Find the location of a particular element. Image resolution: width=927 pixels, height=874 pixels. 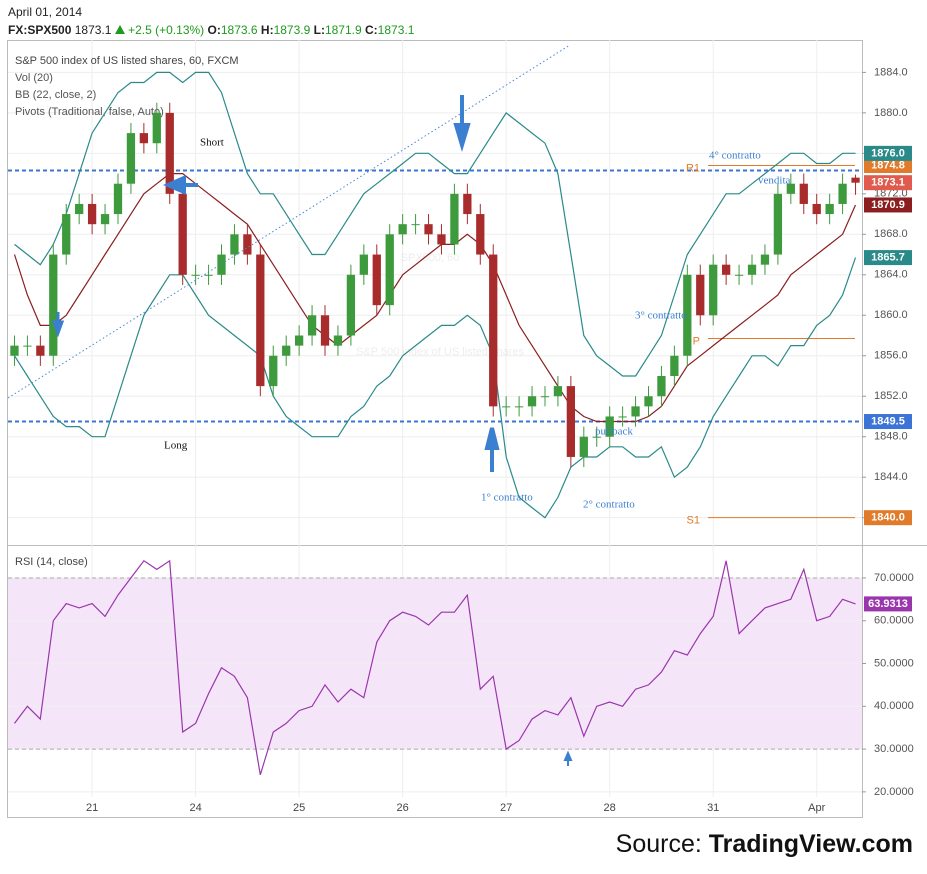

y-tick-label: 1848.0 is located at coordinates (891, 437).